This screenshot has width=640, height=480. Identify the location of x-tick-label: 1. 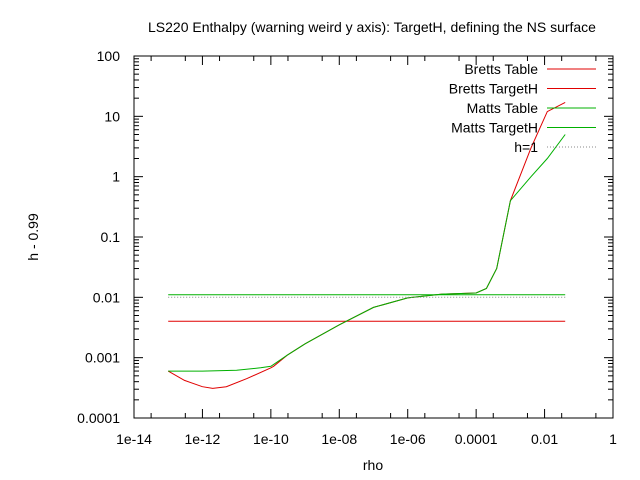
(613, 439).